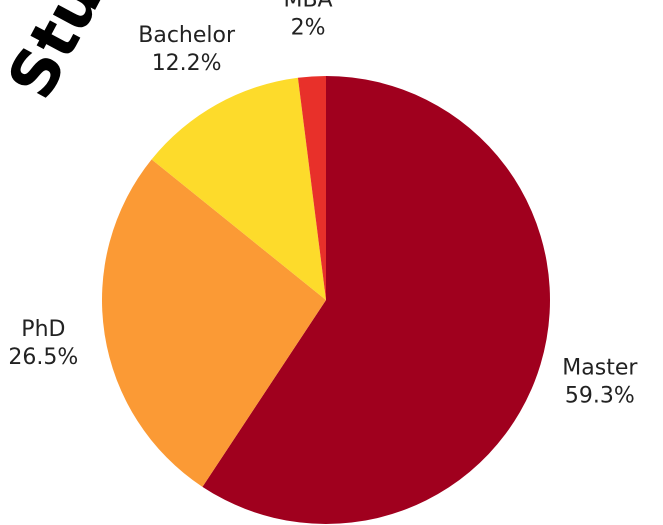  Describe the element at coordinates (79, 55) in the screenshot. I see `chart-title: Stude` at that location.